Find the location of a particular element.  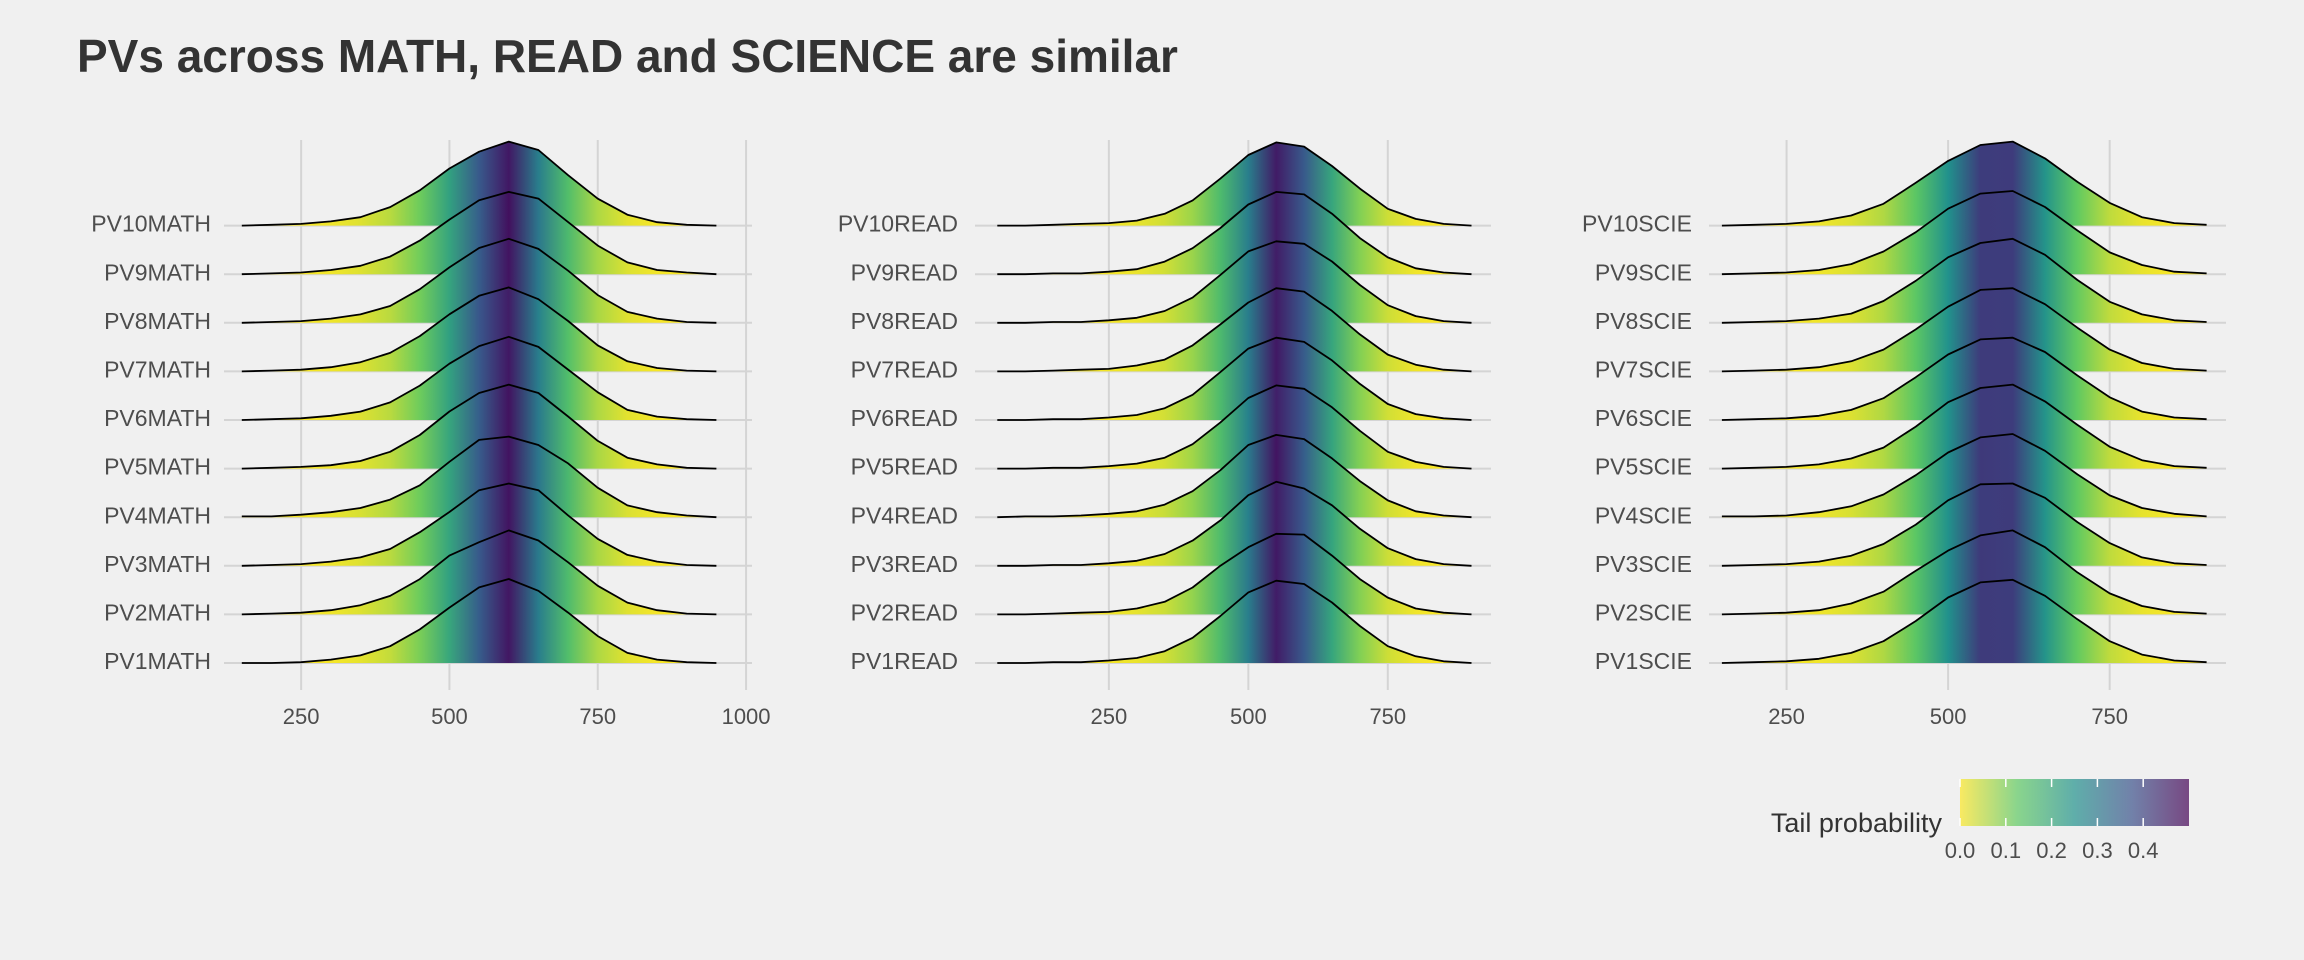

y-tick-label: PV8READ is located at coordinates (904, 321).